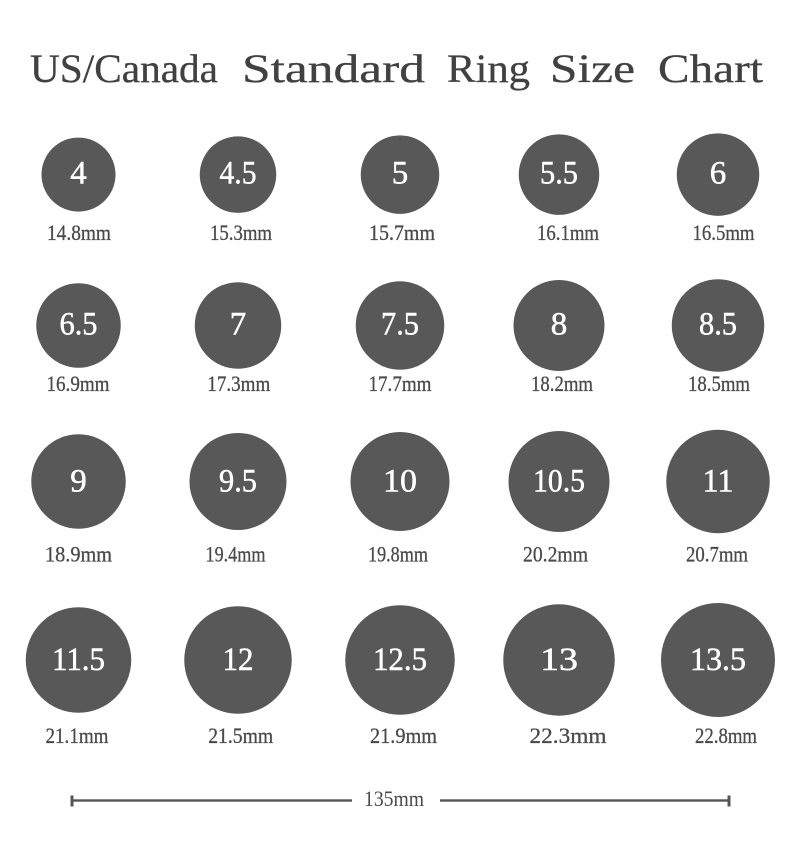 The image size is (800, 857). Describe the element at coordinates (77, 735) in the screenshot. I see `svg-text: 21.1mm` at that location.